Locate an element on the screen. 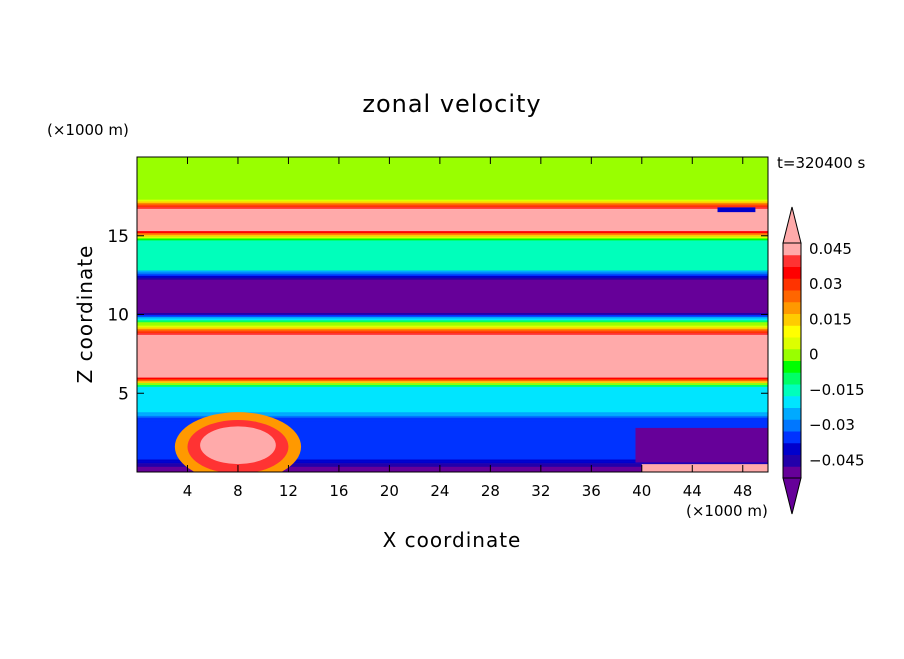 The width and height of the screenshot is (904, 659). x-unit-label: (×1000 m) is located at coordinates (727, 511).